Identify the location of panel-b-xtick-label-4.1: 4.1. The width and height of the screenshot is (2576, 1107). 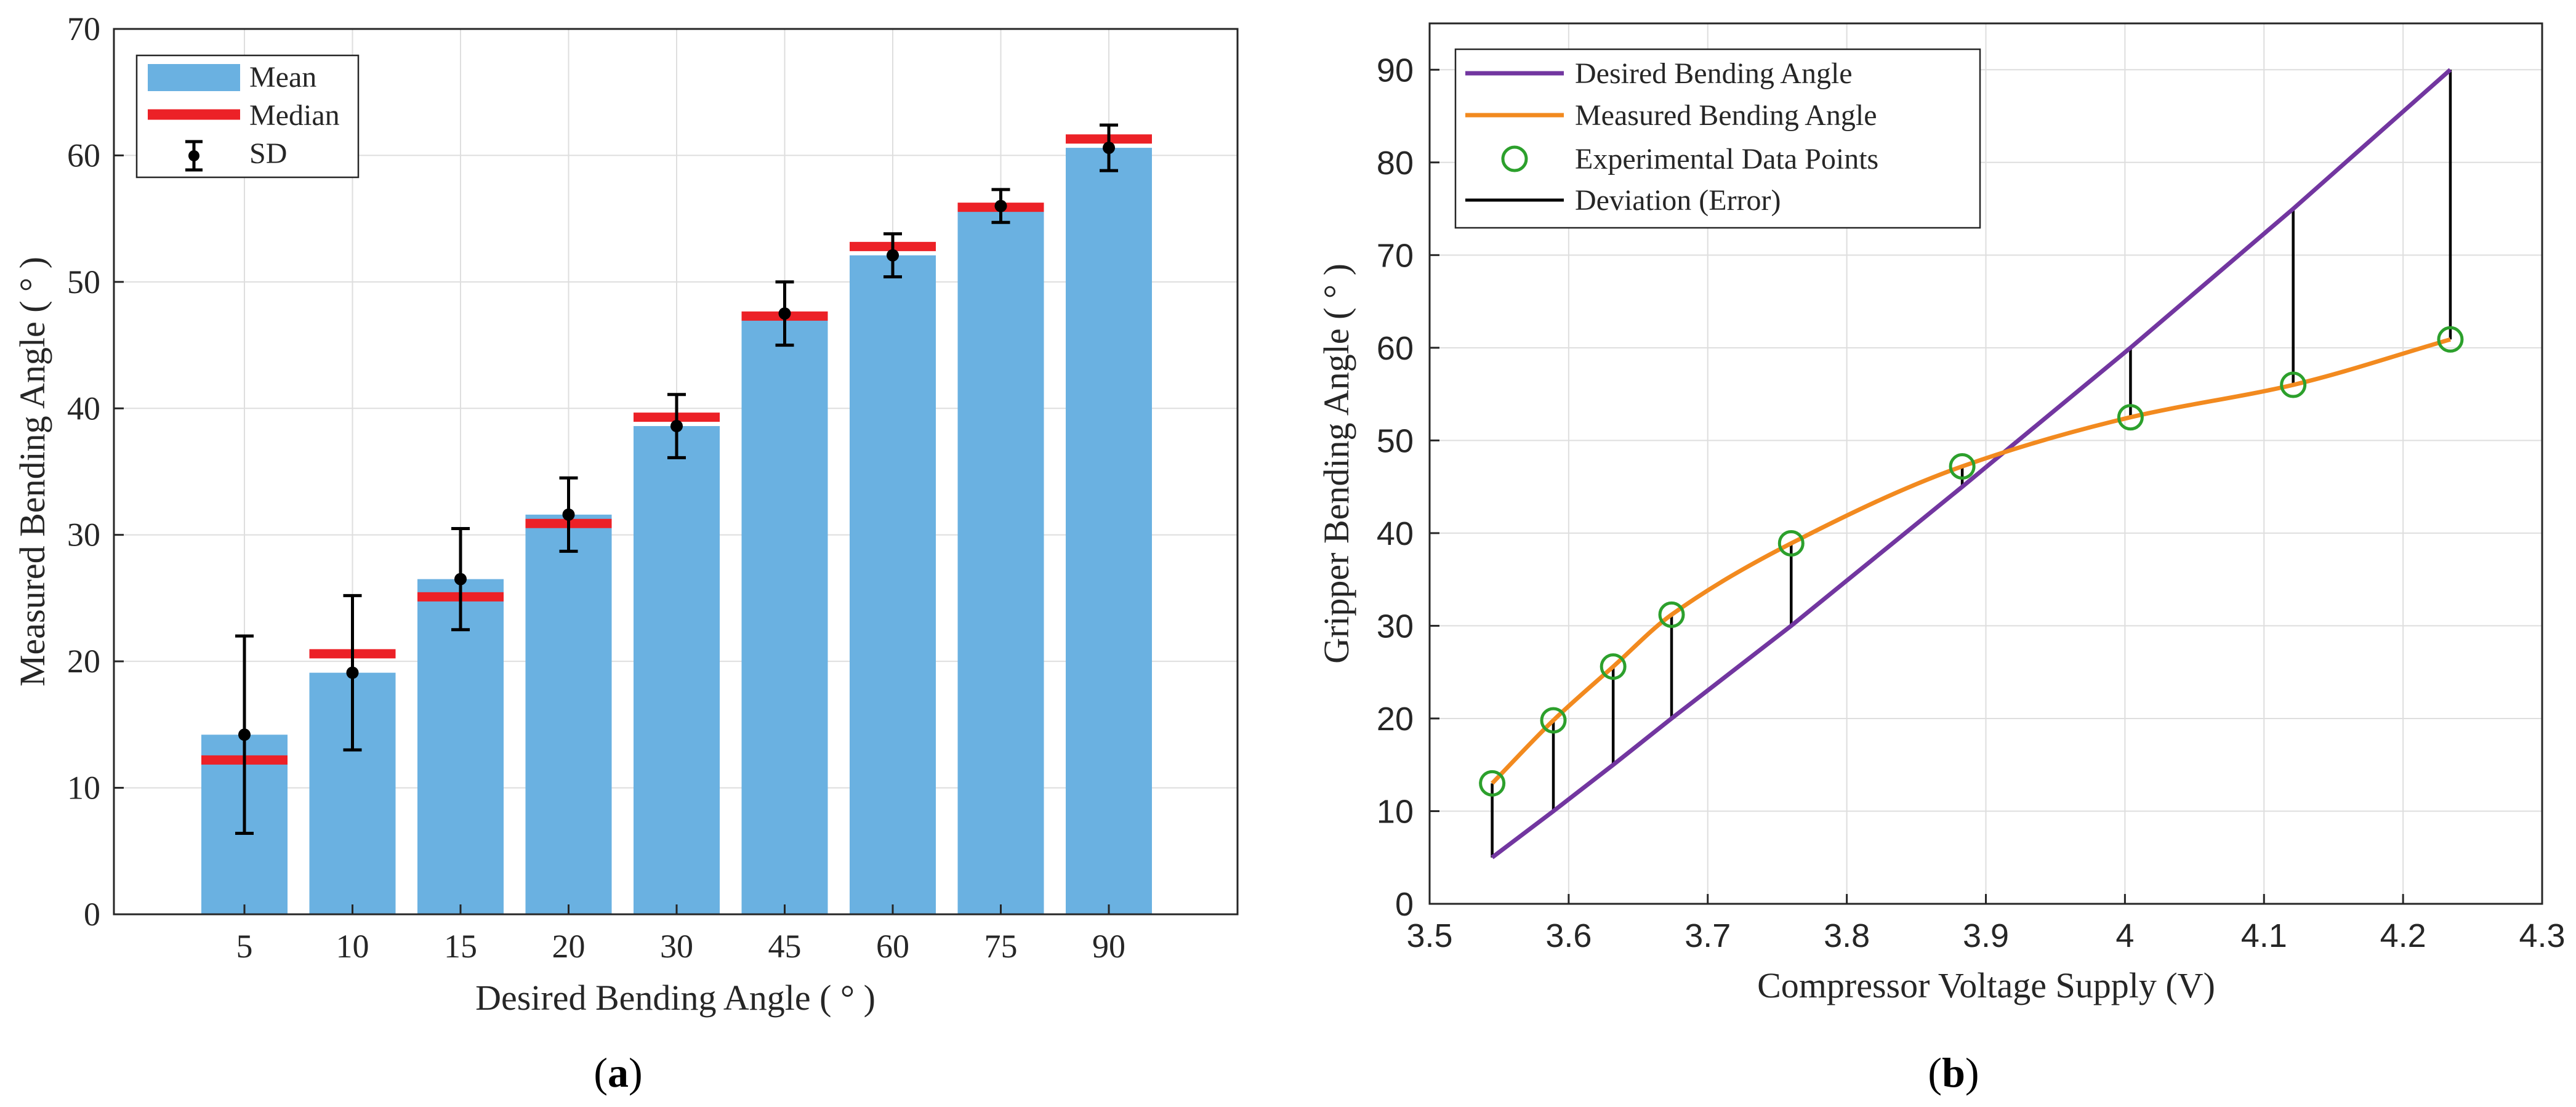
(2264, 935).